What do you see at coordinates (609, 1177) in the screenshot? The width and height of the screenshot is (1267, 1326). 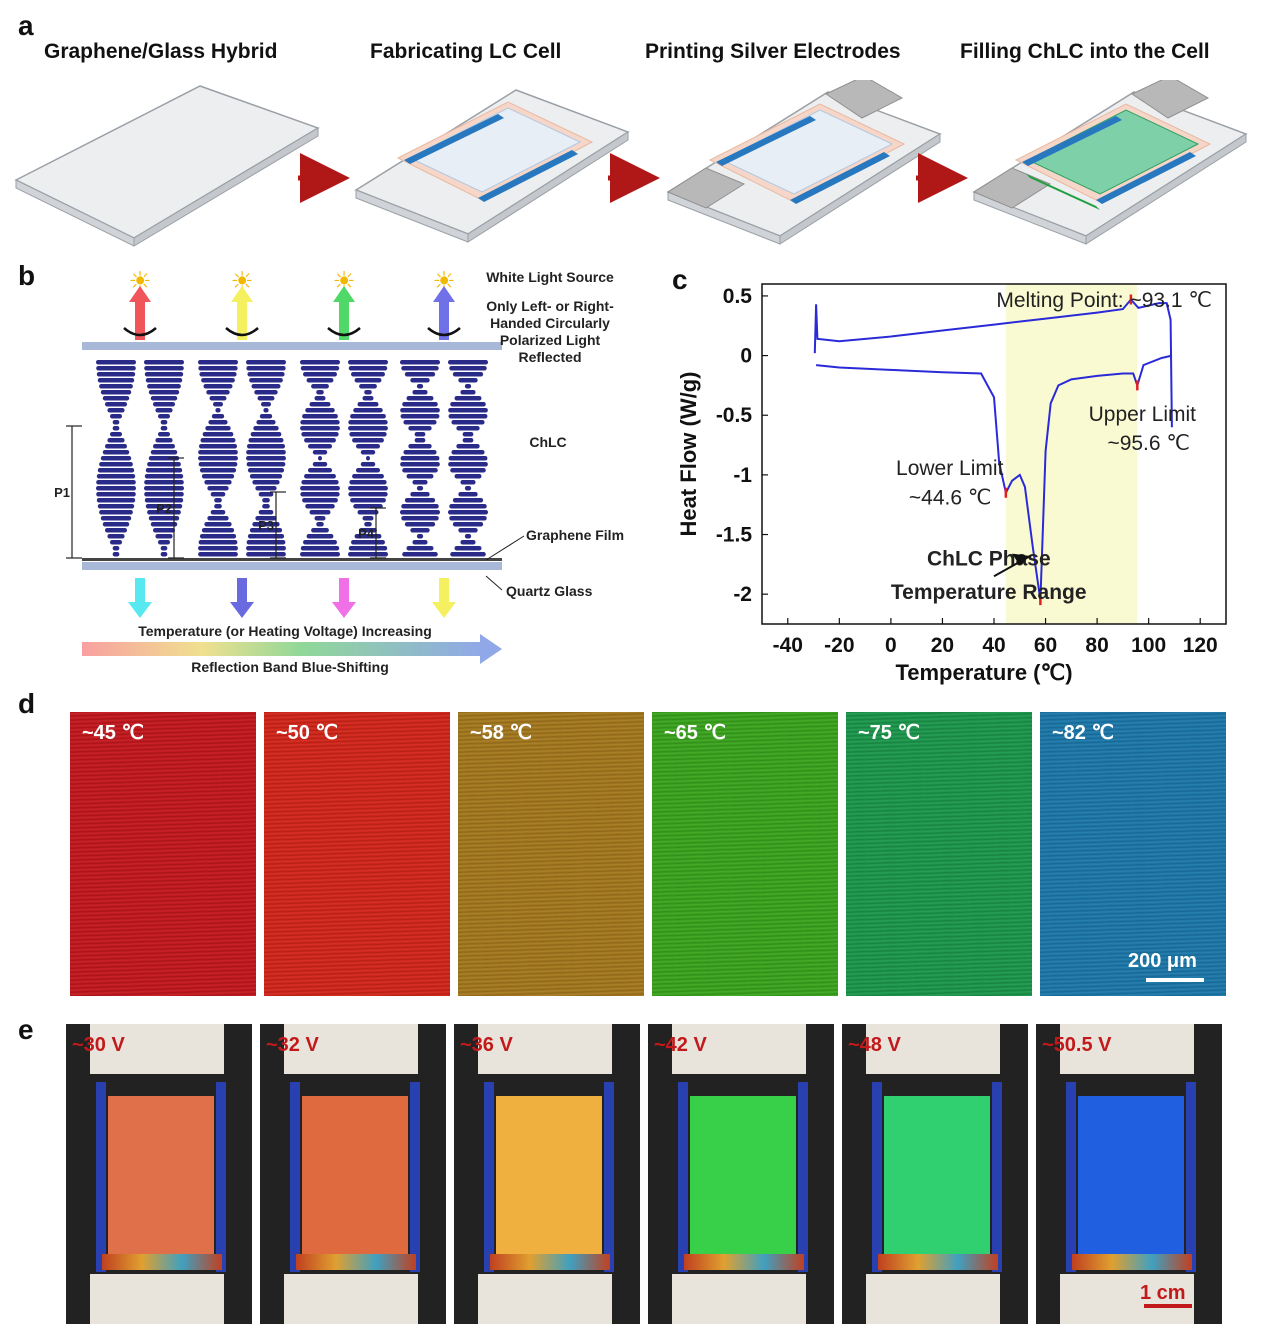 I see `right-electrode-stripe` at bounding box center [609, 1177].